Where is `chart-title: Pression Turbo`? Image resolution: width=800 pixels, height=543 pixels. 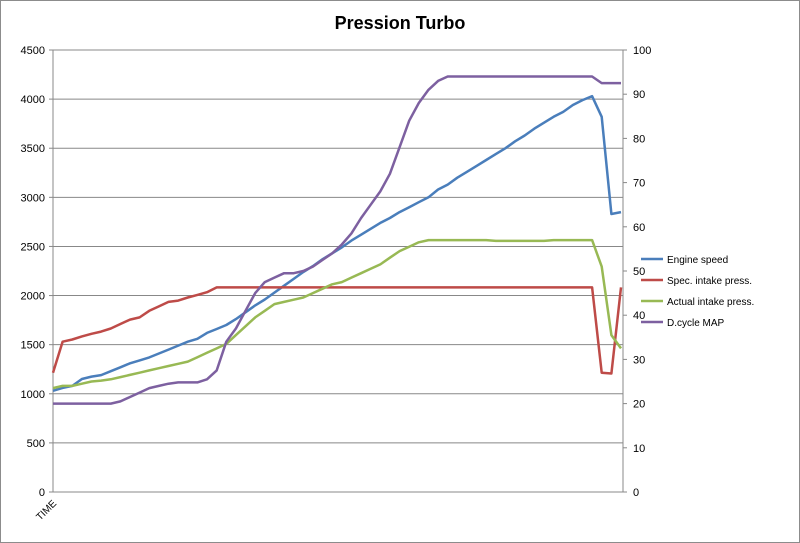 chart-title: Pression Turbo is located at coordinates (400, 23).